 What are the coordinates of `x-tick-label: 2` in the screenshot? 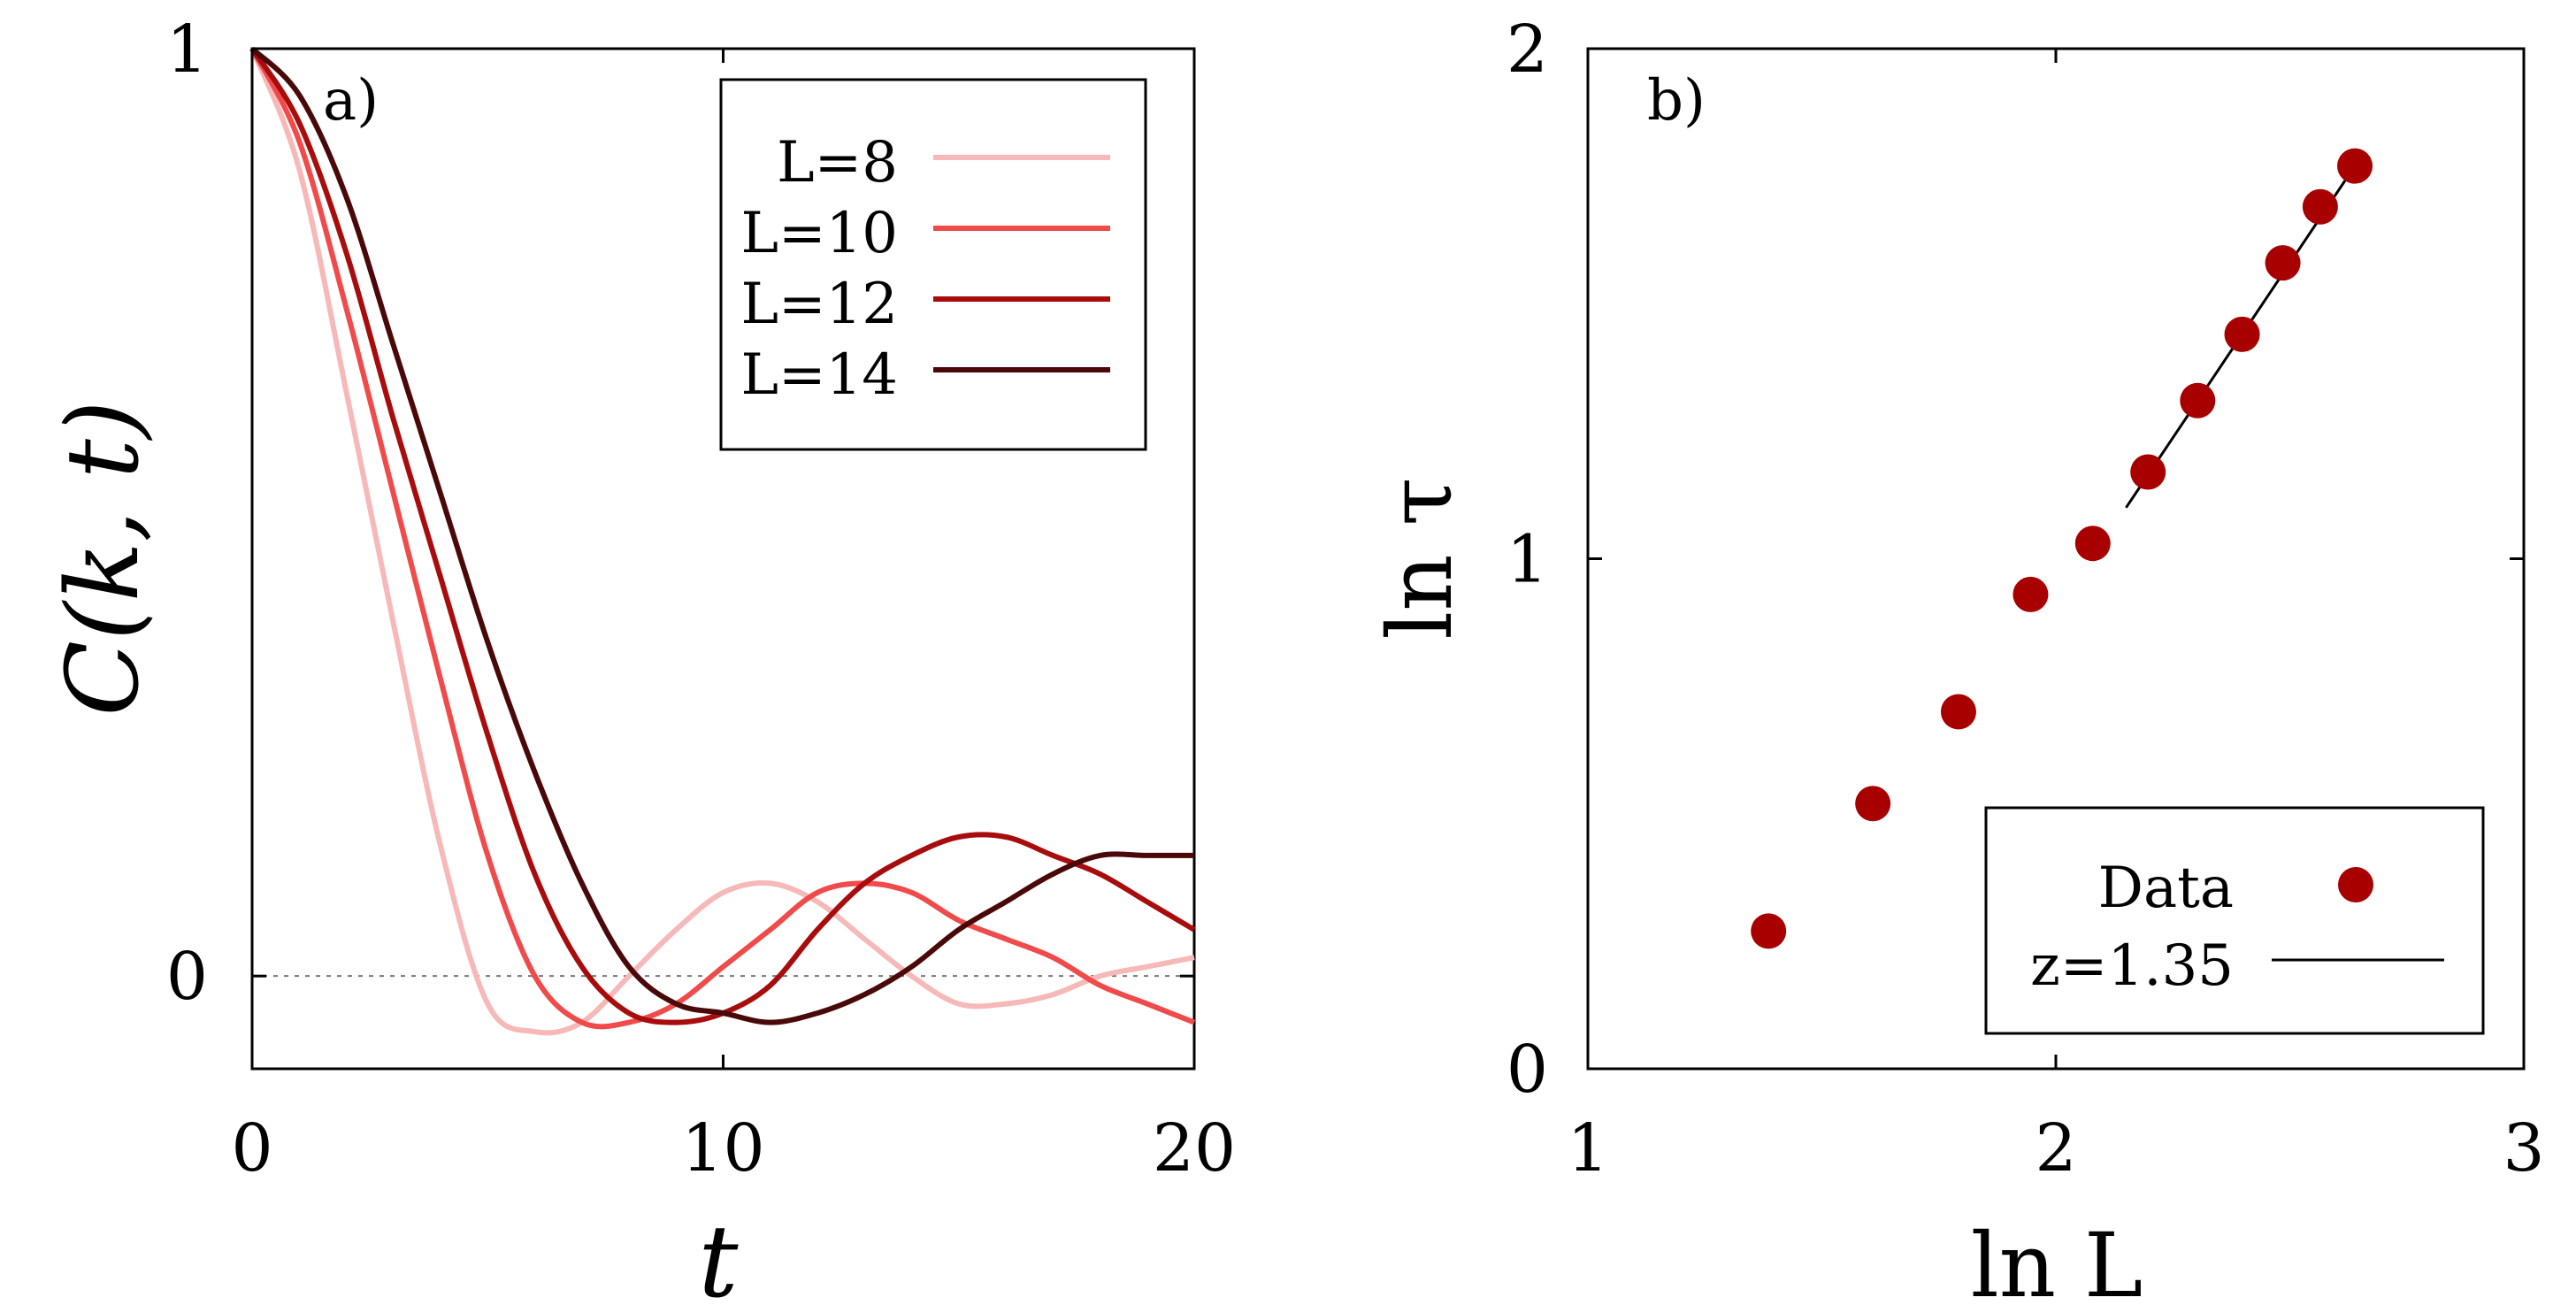 It's located at (2055, 1148).